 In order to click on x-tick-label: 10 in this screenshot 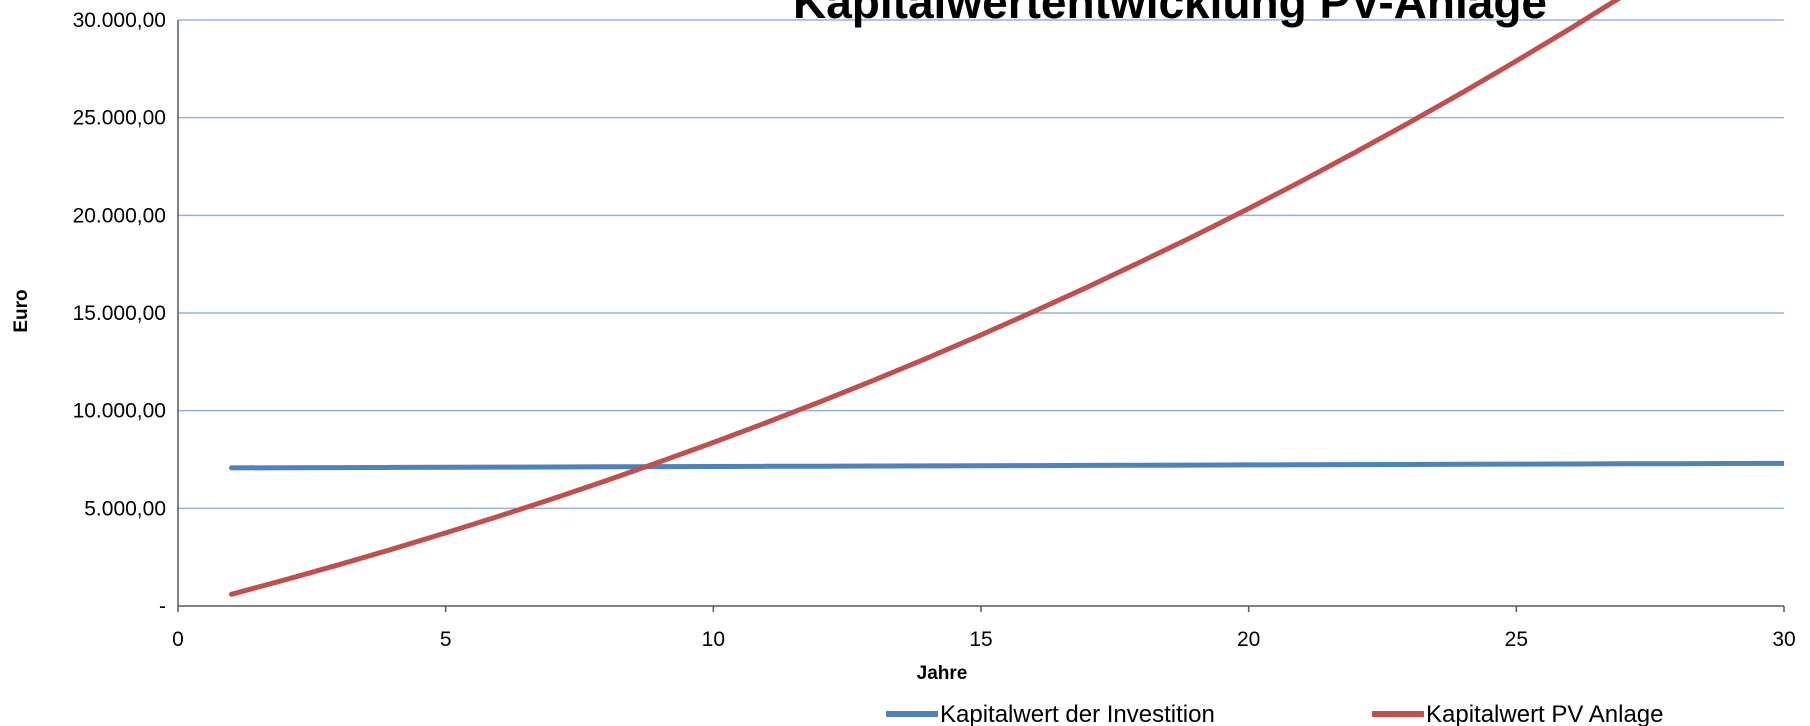, I will do `click(713, 639)`.